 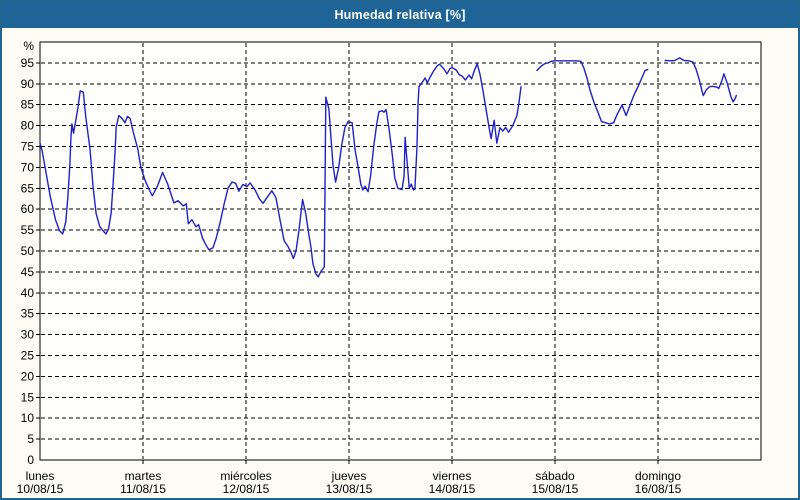 What do you see at coordinates (28, 397) in the screenshot?
I see `svg-text: 15` at bounding box center [28, 397].